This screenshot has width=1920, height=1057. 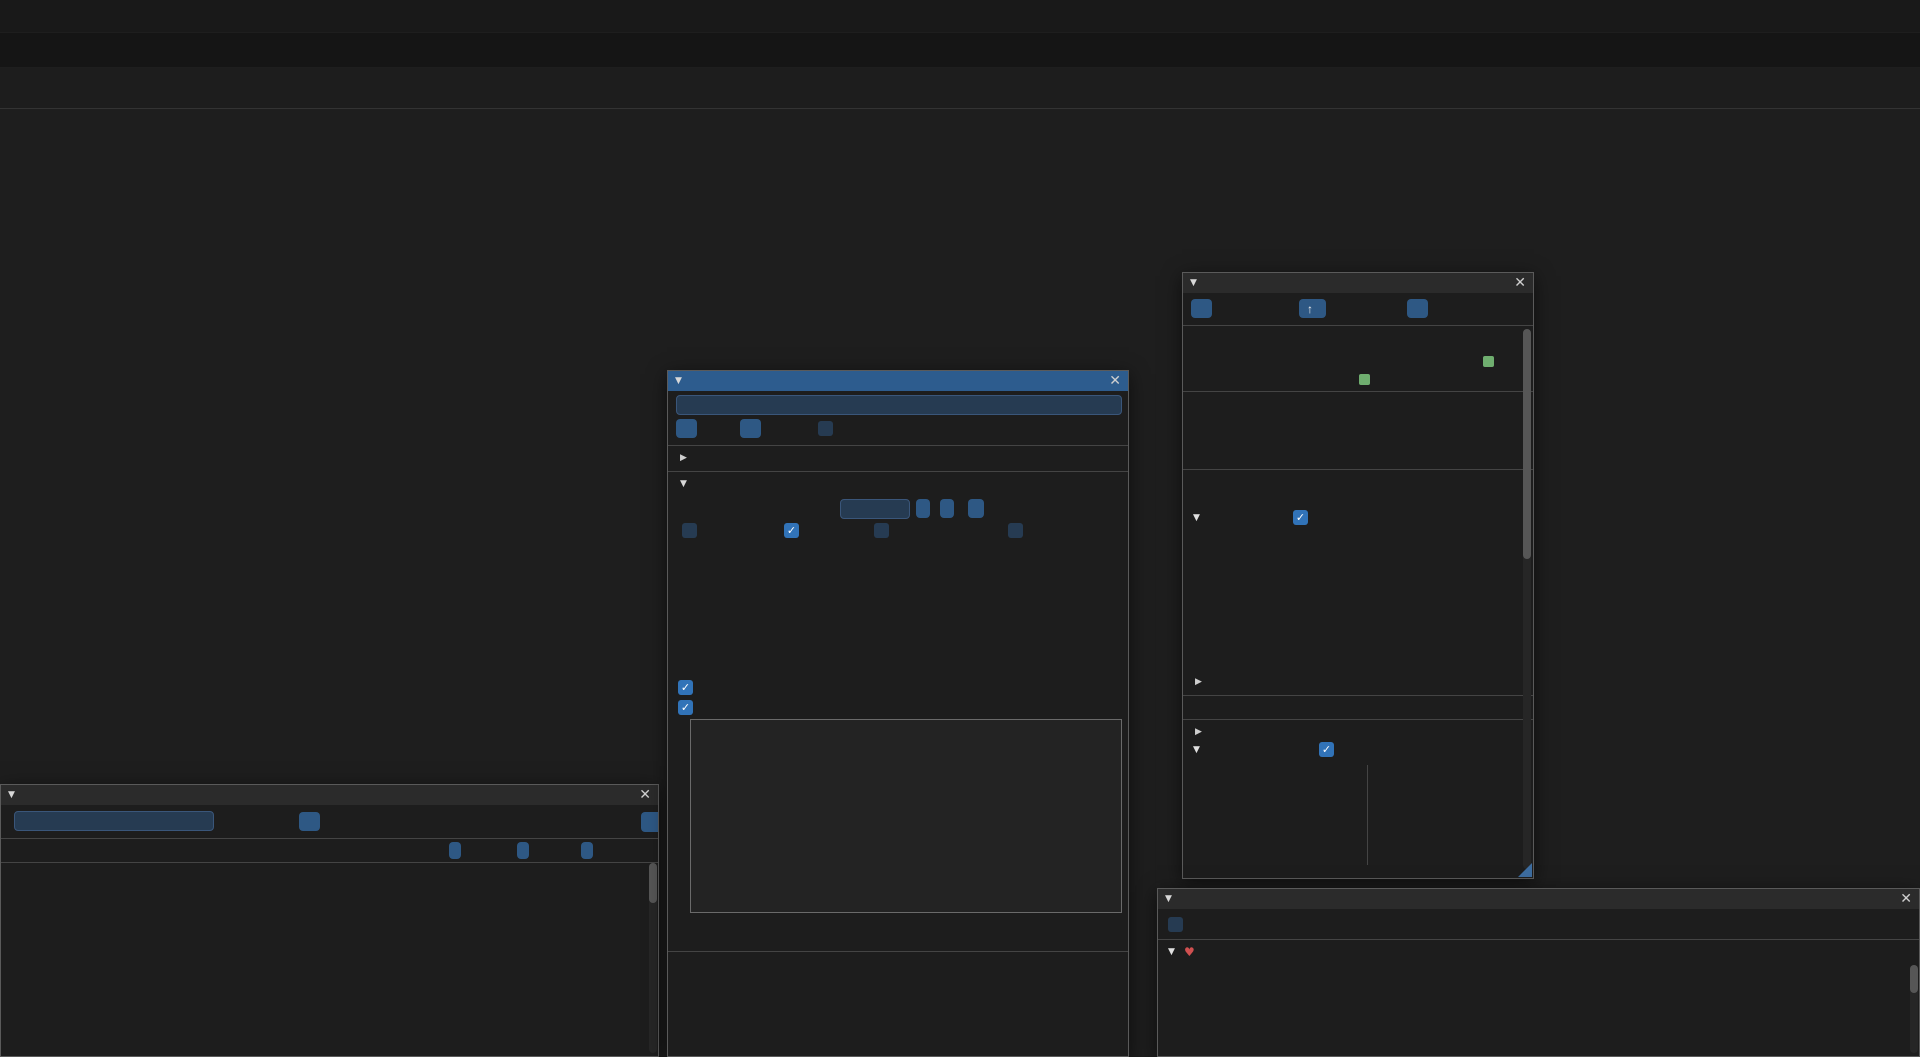 I want to click on time-ruler, so click(x=960, y=88).